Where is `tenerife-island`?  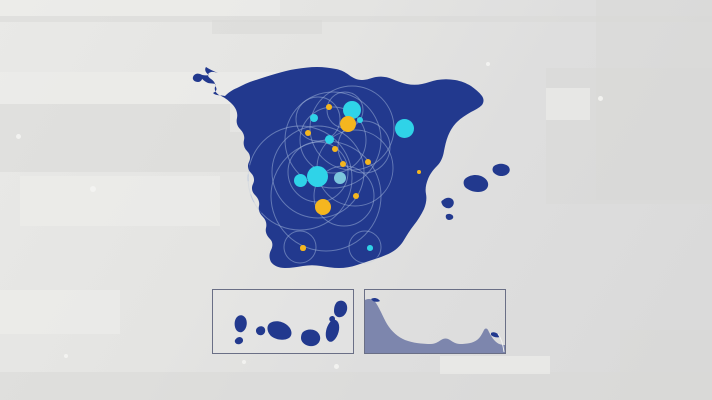
tenerife-island is located at coordinates (279, 330).